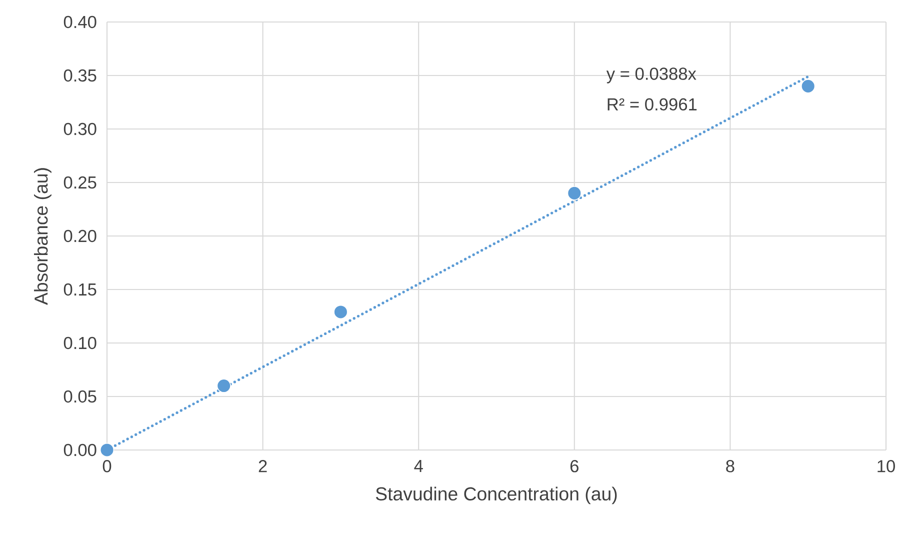 This screenshot has height=534, width=904. Describe the element at coordinates (80, 450) in the screenshot. I see `y-tick-label: 0.00` at that location.